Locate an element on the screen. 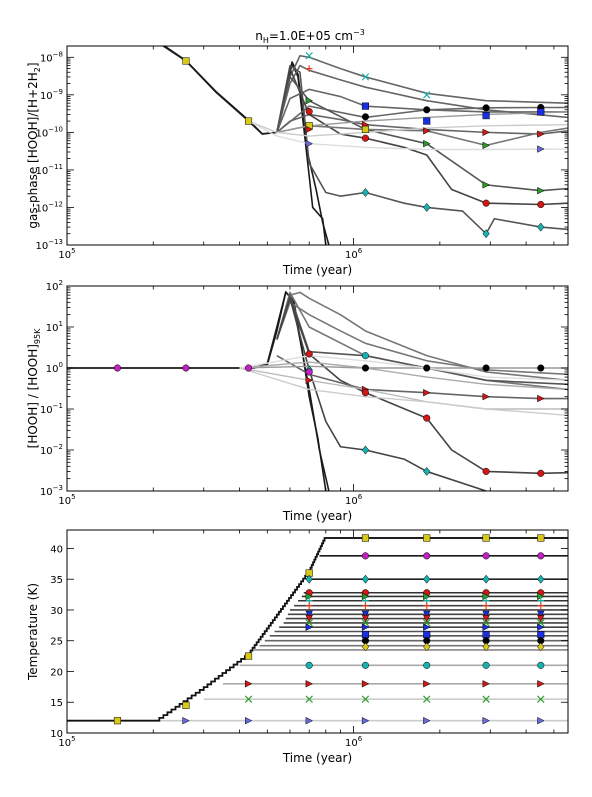 The width and height of the screenshot is (592, 797). y-tick-label-top-4: 10−9 is located at coordinates (51, 95).